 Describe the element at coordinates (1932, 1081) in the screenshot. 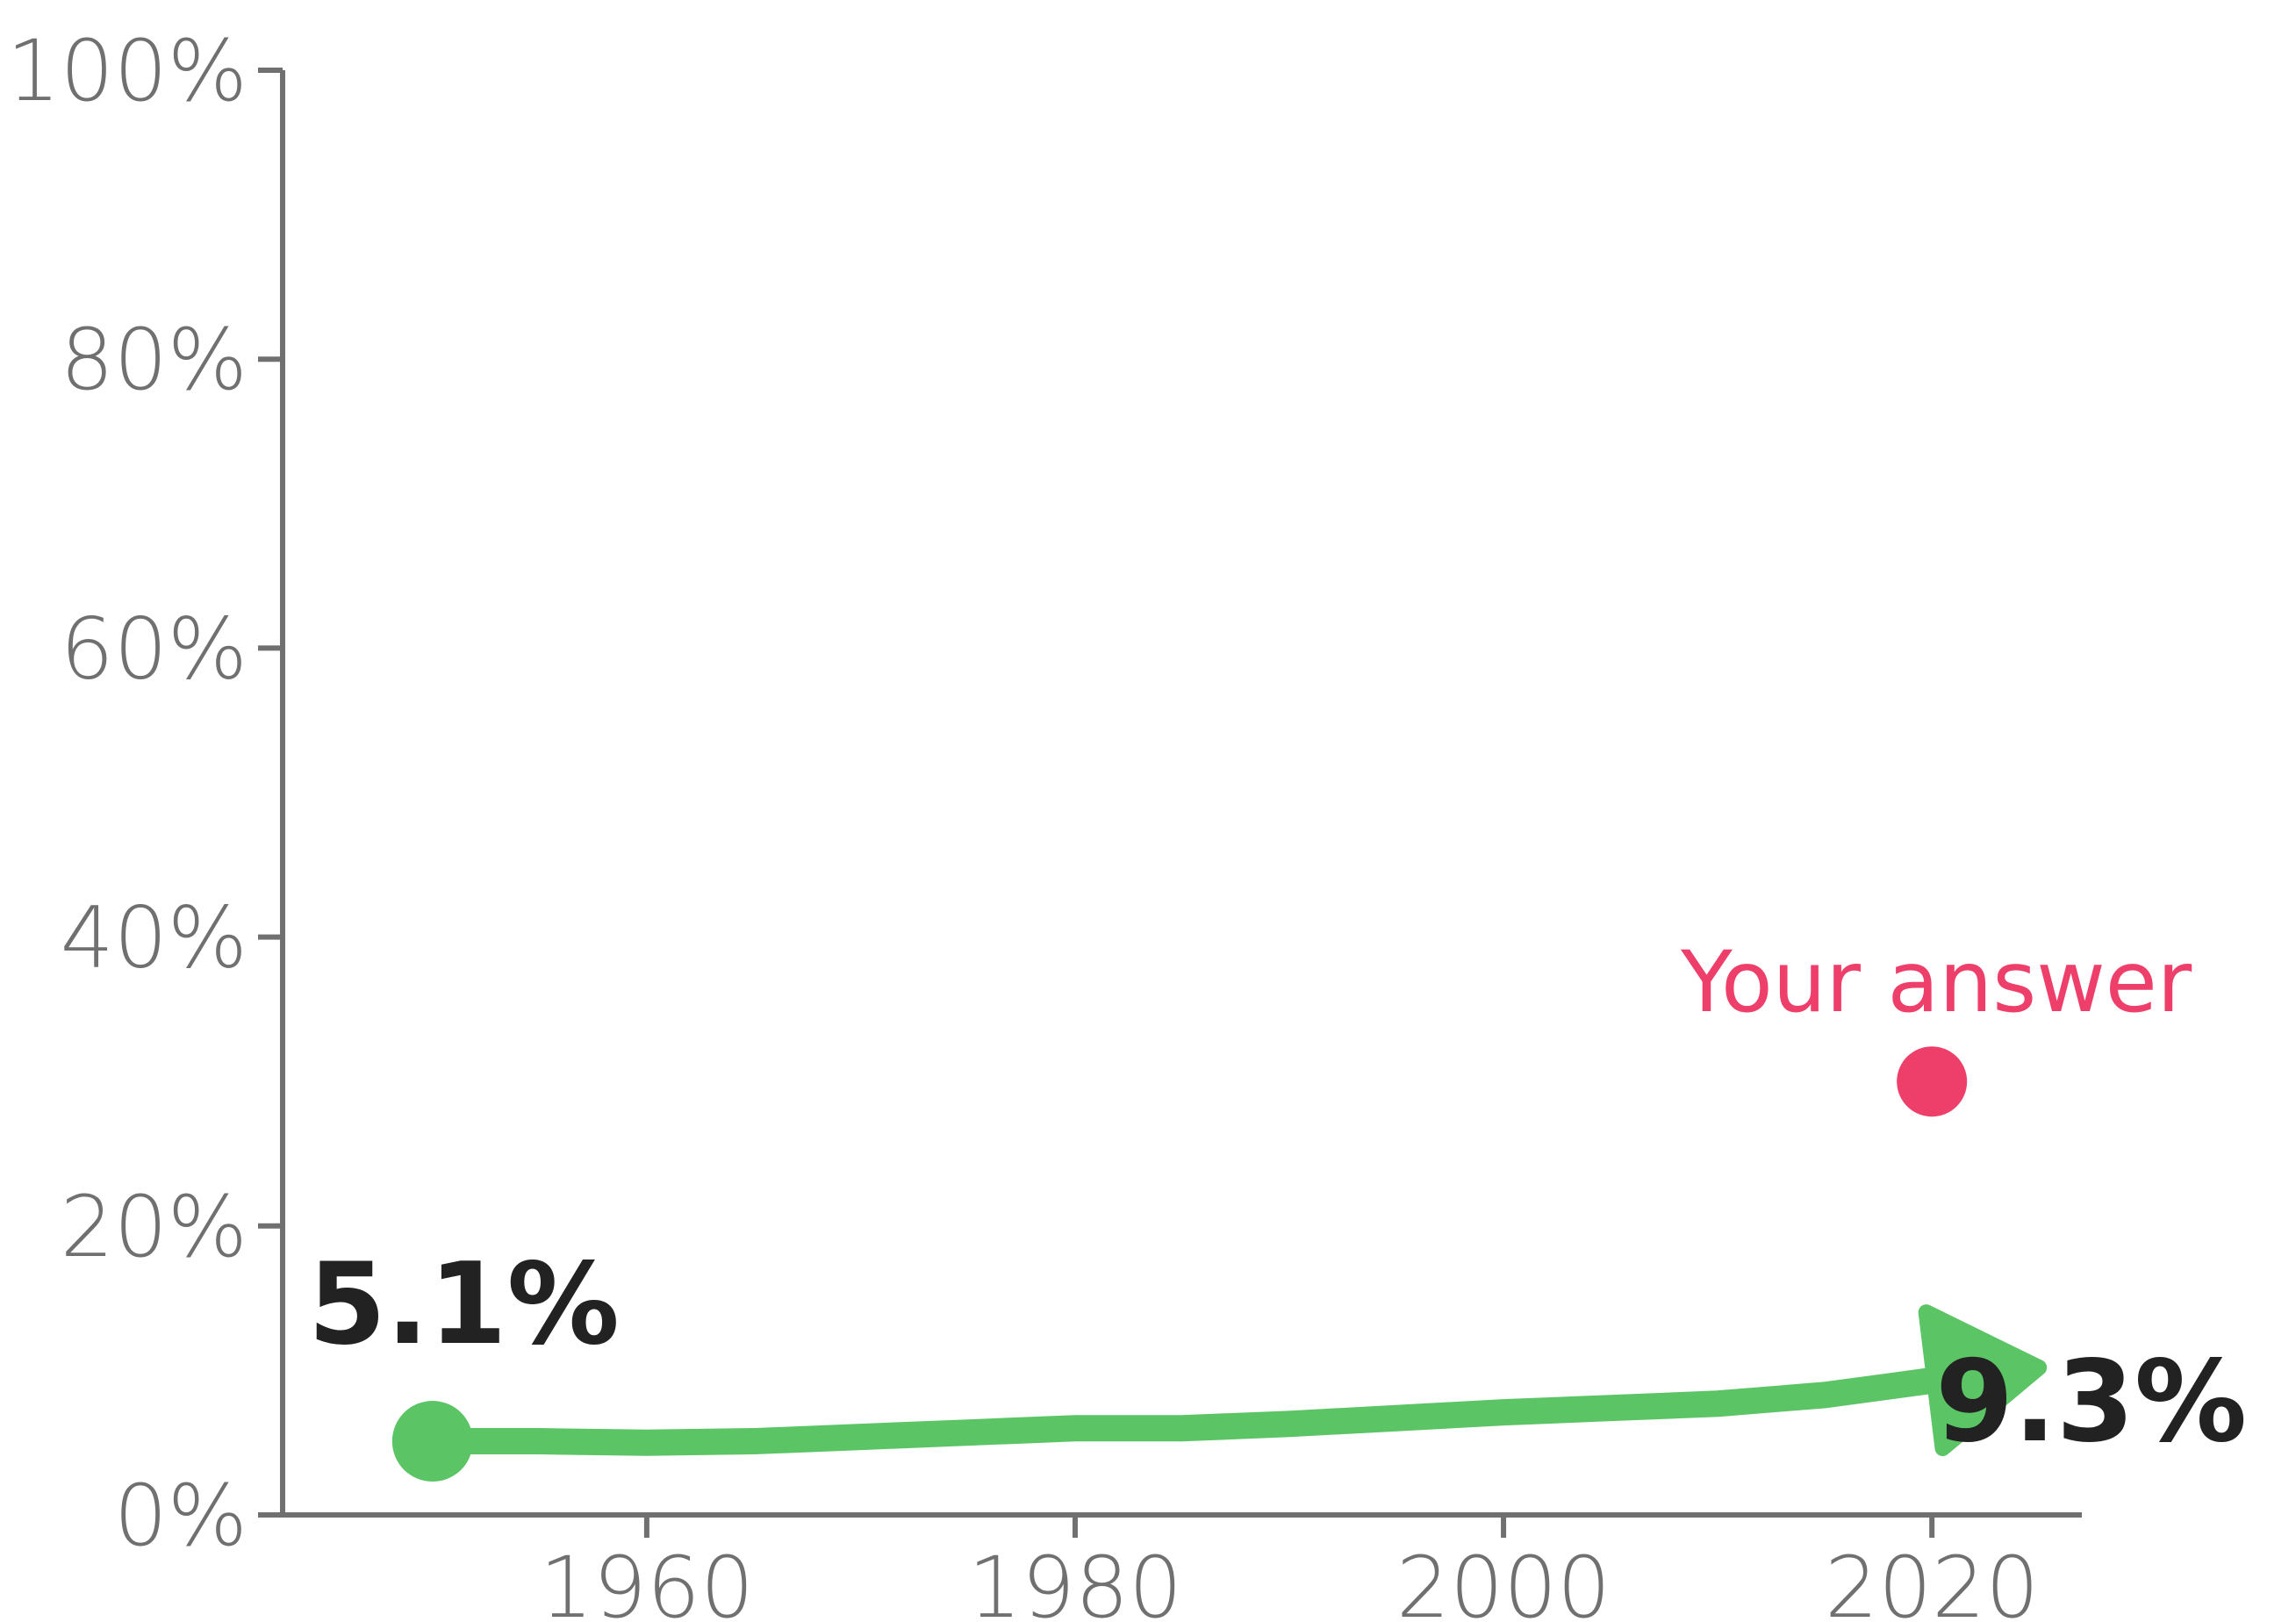

I see `answer-point` at that location.